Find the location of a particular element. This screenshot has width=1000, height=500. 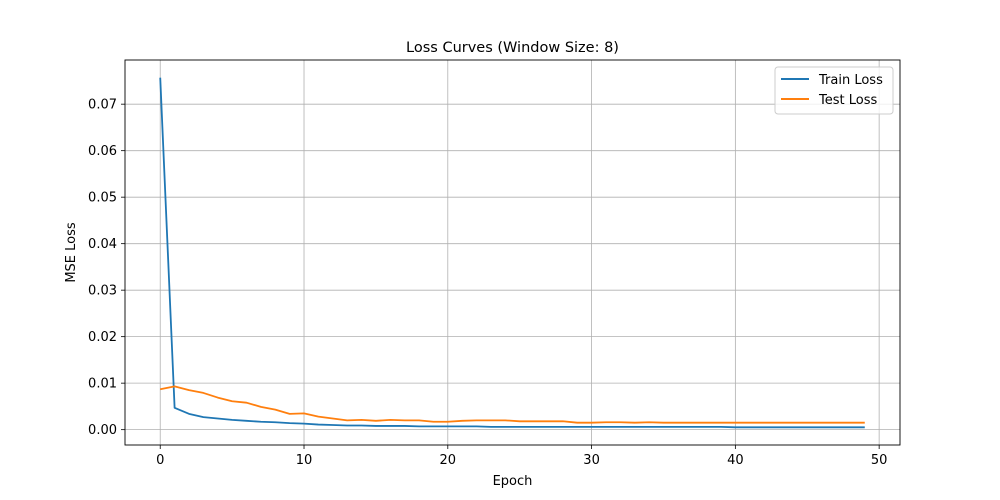

y-tick-label: 0.04 is located at coordinates (102, 244).